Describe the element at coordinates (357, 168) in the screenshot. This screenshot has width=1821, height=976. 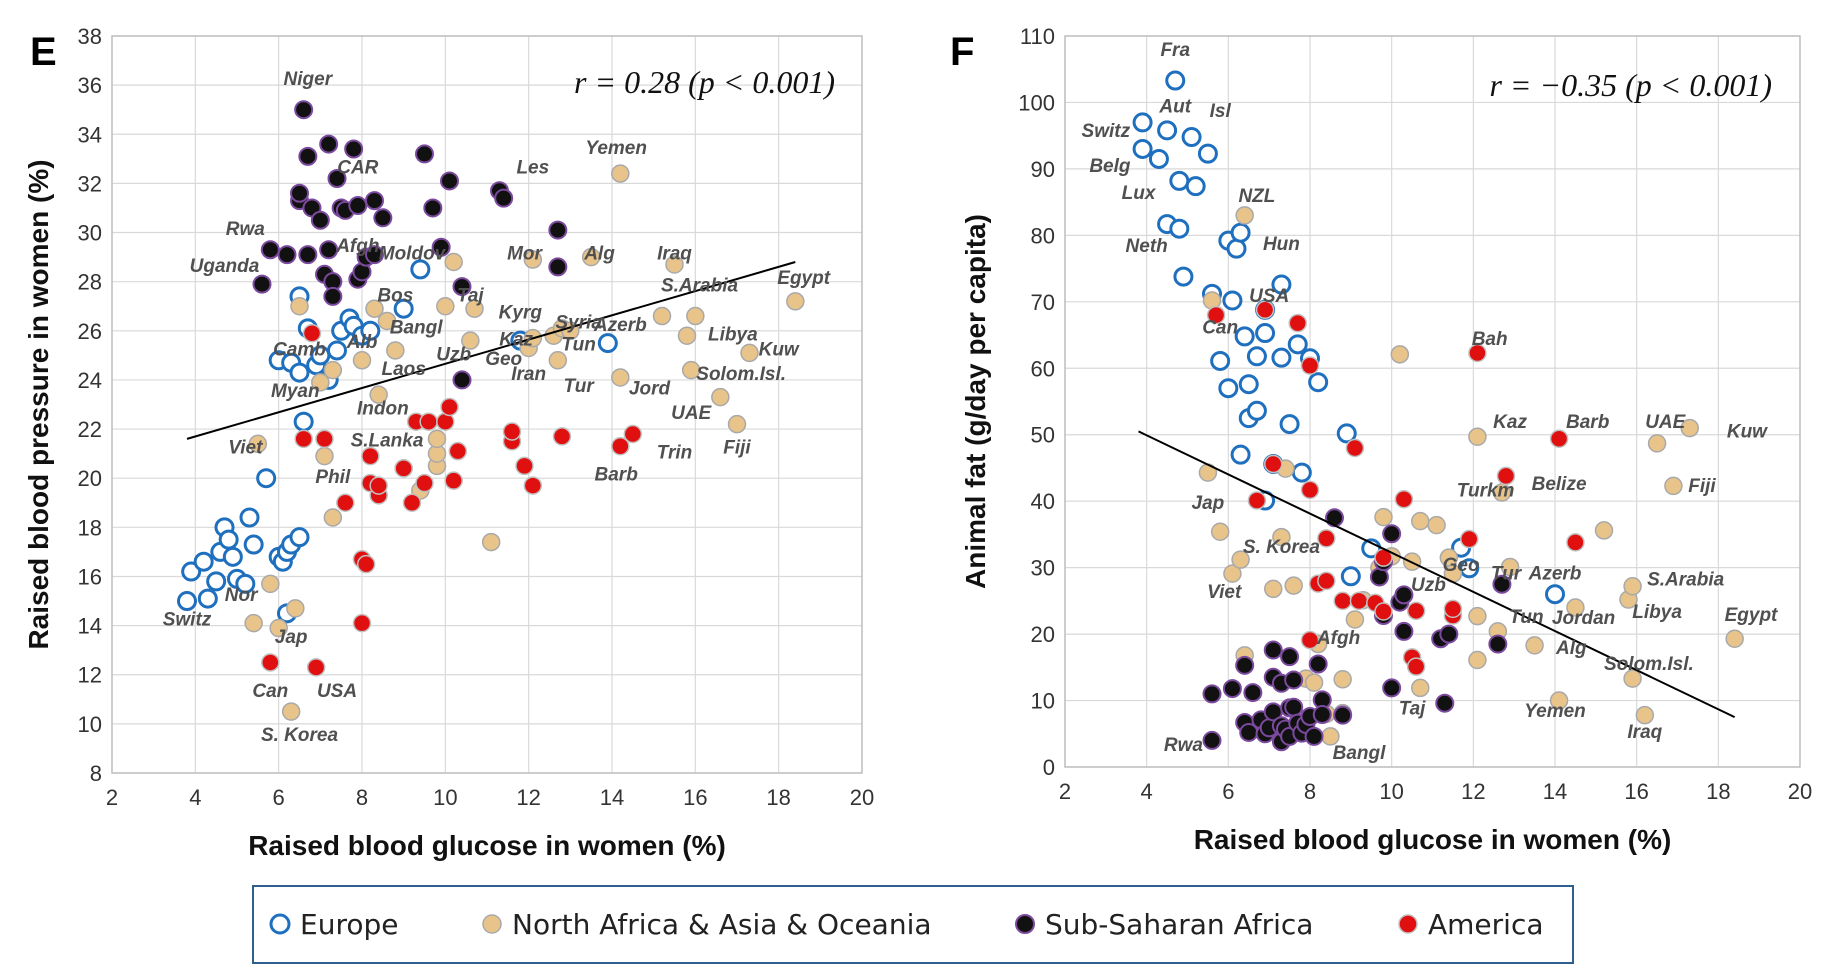
I see `country-label: CAR` at that location.